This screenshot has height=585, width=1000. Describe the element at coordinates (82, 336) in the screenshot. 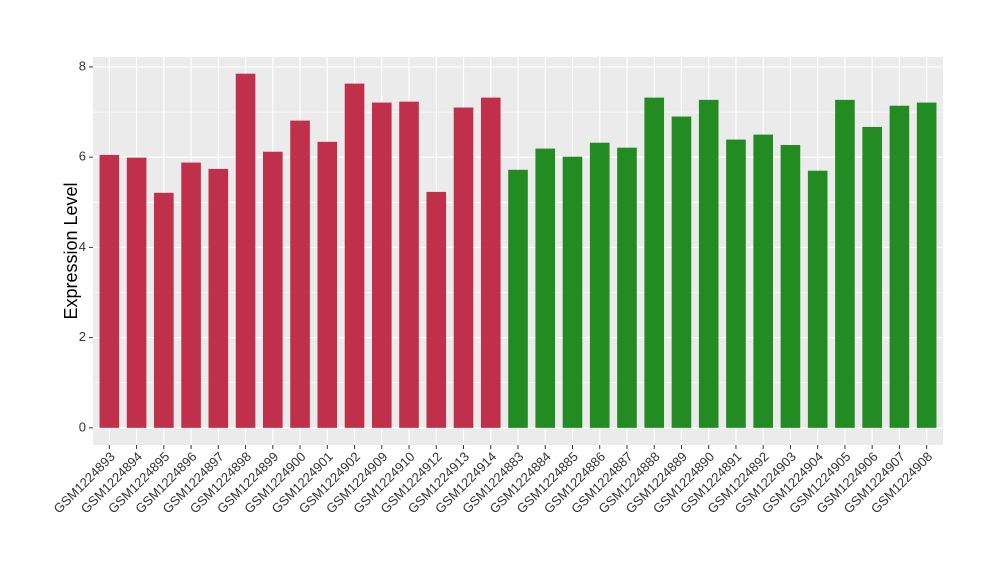

I see `y-tick-label: 2` at that location.